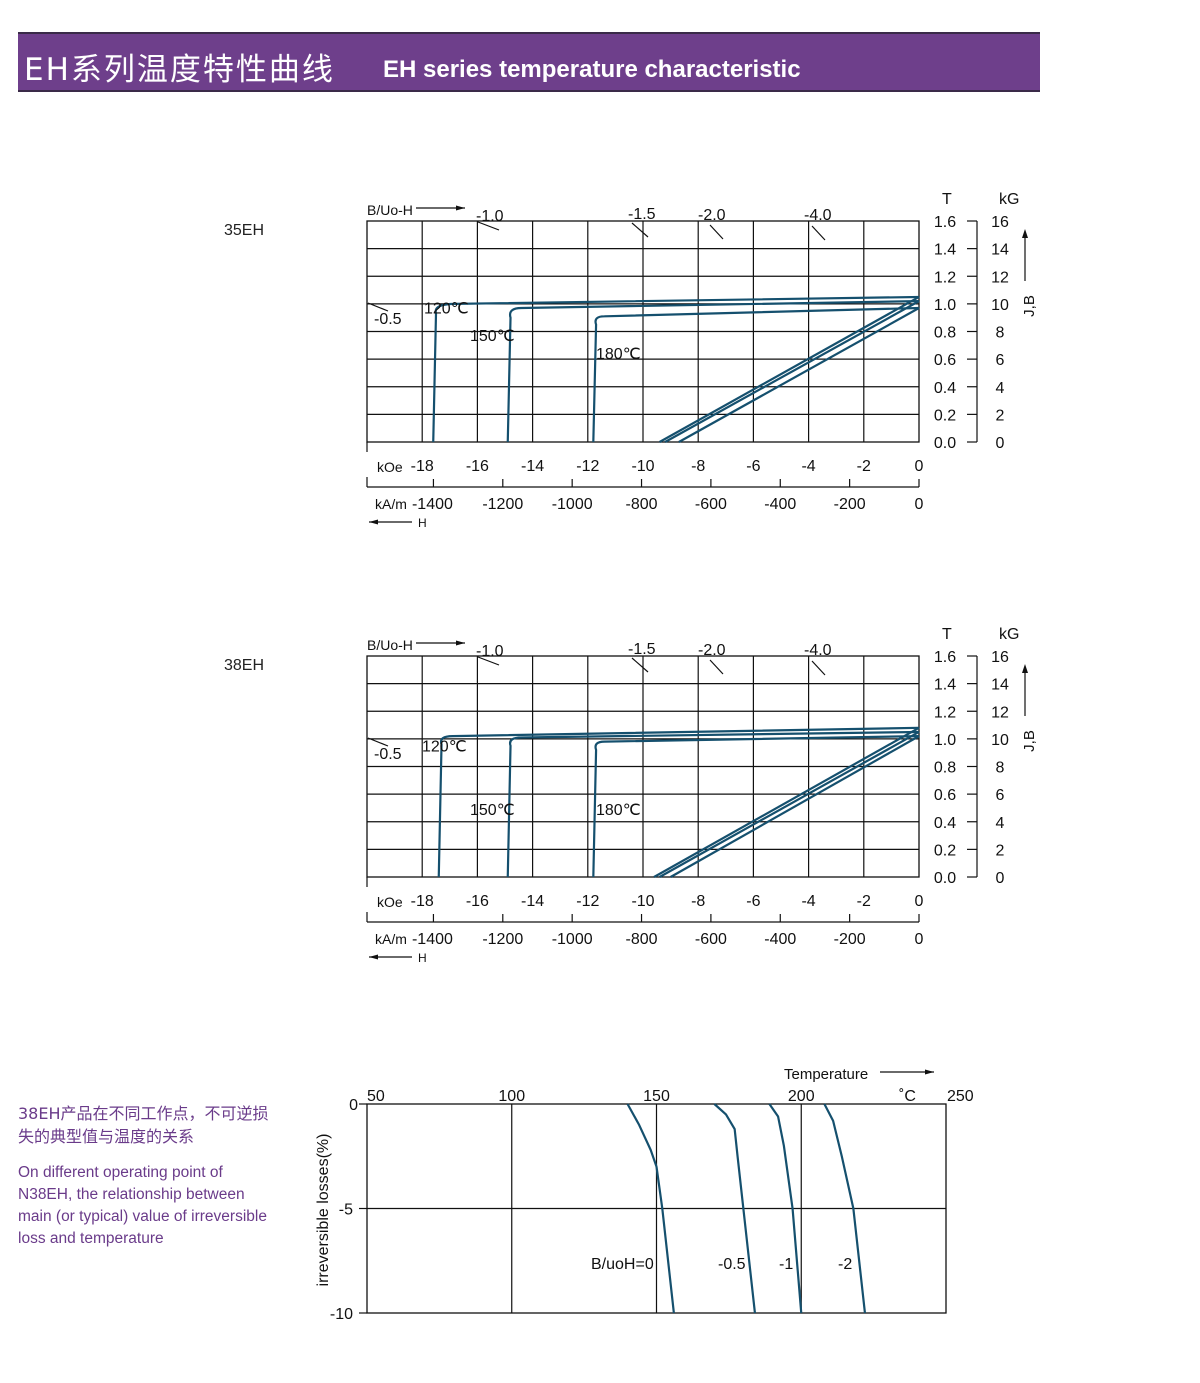 This screenshot has width=1200, height=1383. I want to click on x-axis-unit: ˚C, so click(907, 1096).